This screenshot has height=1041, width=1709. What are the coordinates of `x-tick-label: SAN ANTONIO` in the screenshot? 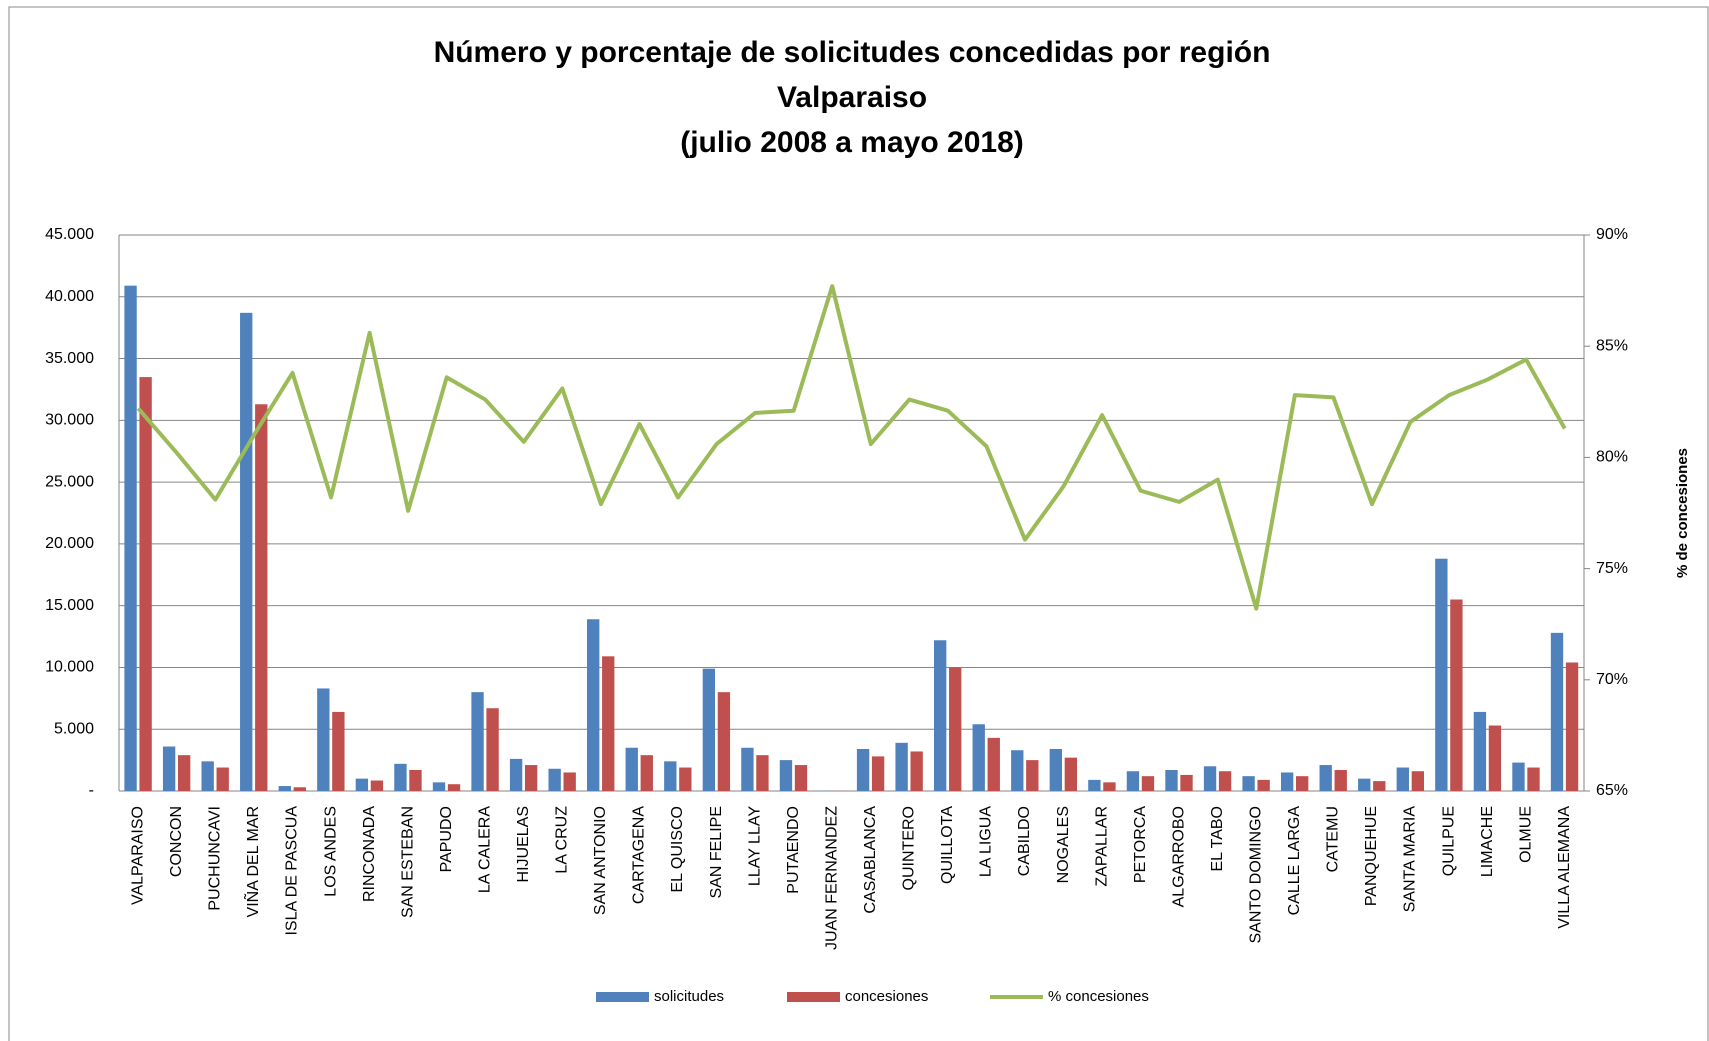 It's located at (600, 860).